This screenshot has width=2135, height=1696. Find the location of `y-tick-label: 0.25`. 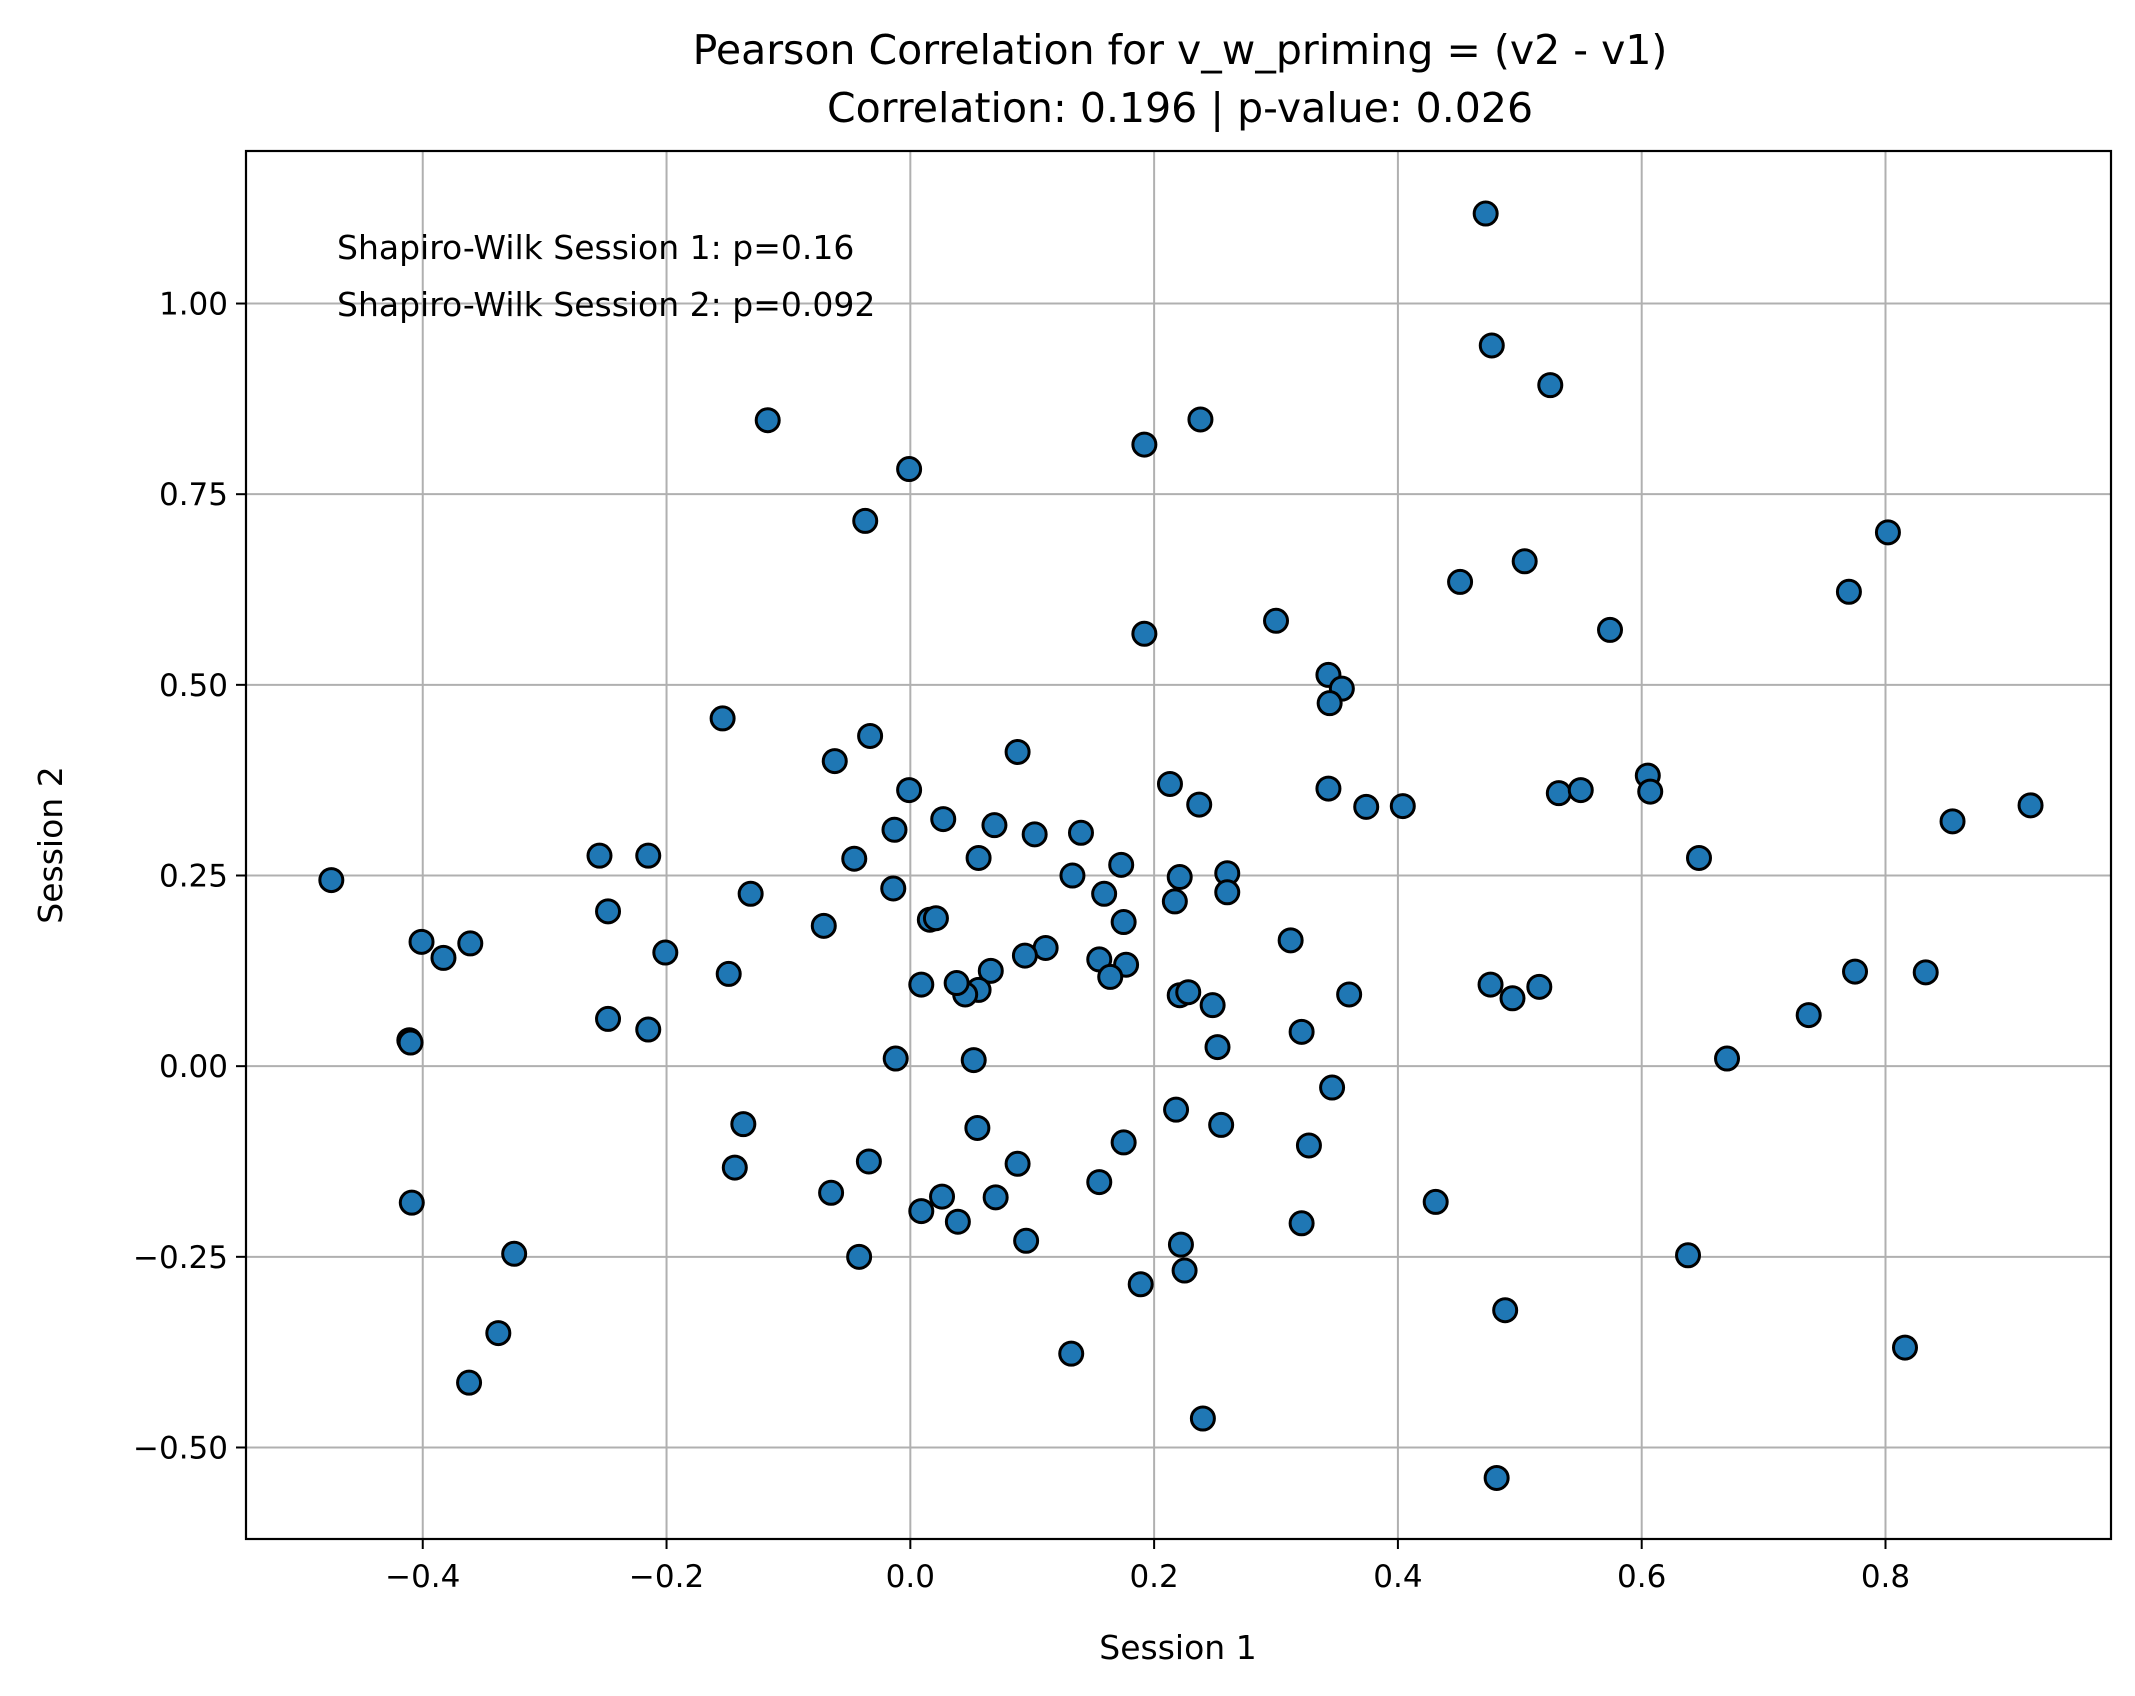

y-tick-label: 0.25 is located at coordinates (193, 877).